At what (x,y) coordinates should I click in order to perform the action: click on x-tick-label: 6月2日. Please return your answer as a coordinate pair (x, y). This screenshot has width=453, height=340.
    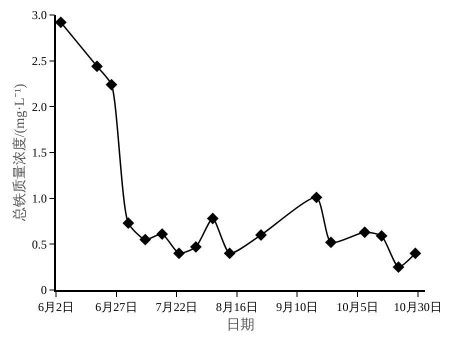
    Looking at the image, I should click on (56, 307).